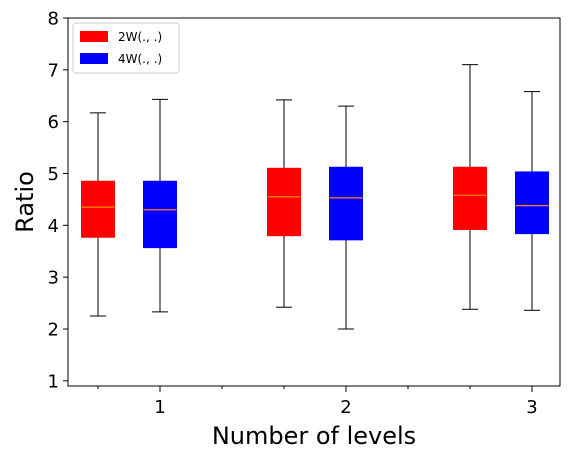  I want to click on legend-label-4w: 4W(., .), so click(140, 59).